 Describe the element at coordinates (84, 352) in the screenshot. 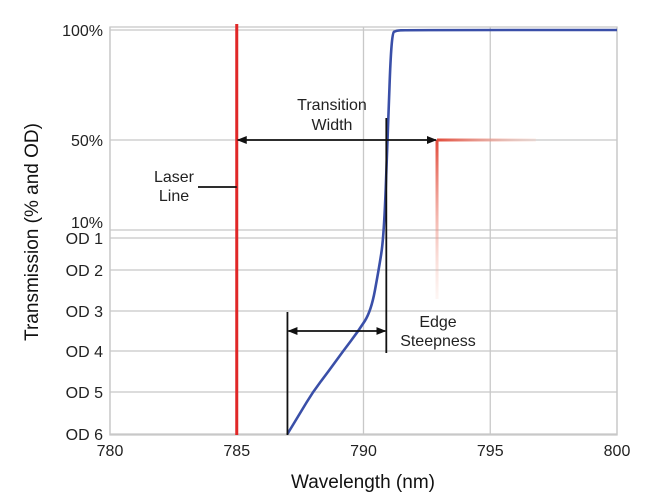

I see `y-tick-label: OD 4` at that location.